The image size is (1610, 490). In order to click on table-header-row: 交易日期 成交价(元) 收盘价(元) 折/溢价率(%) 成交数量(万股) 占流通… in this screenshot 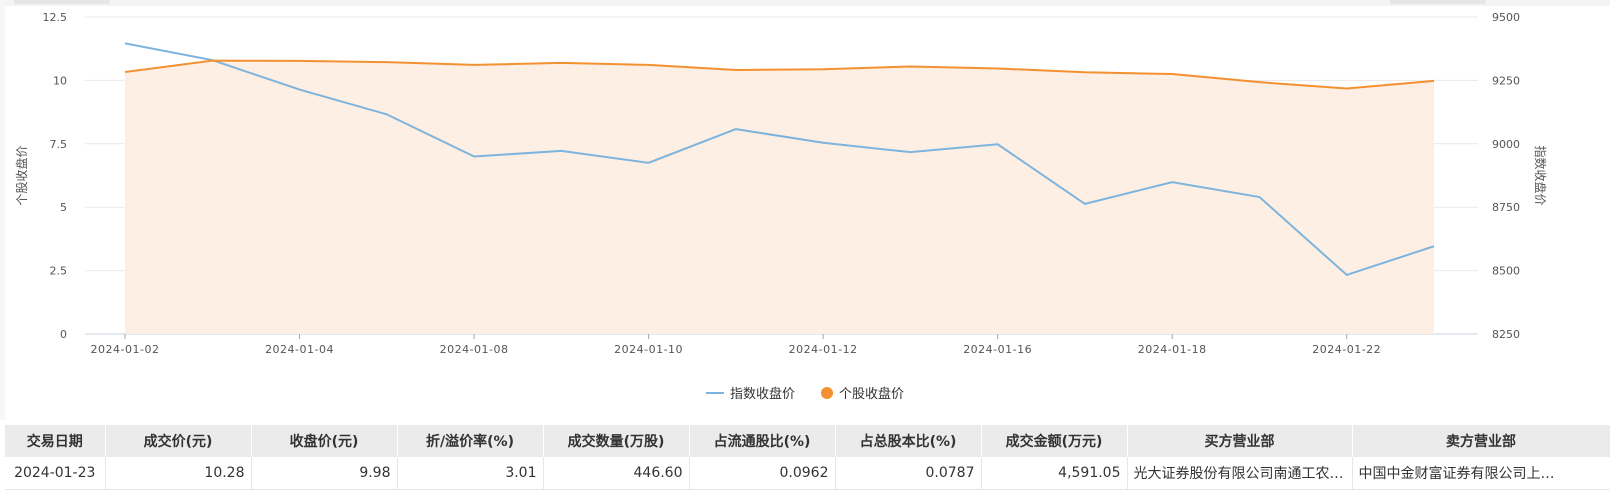, I will do `click(807, 441)`.